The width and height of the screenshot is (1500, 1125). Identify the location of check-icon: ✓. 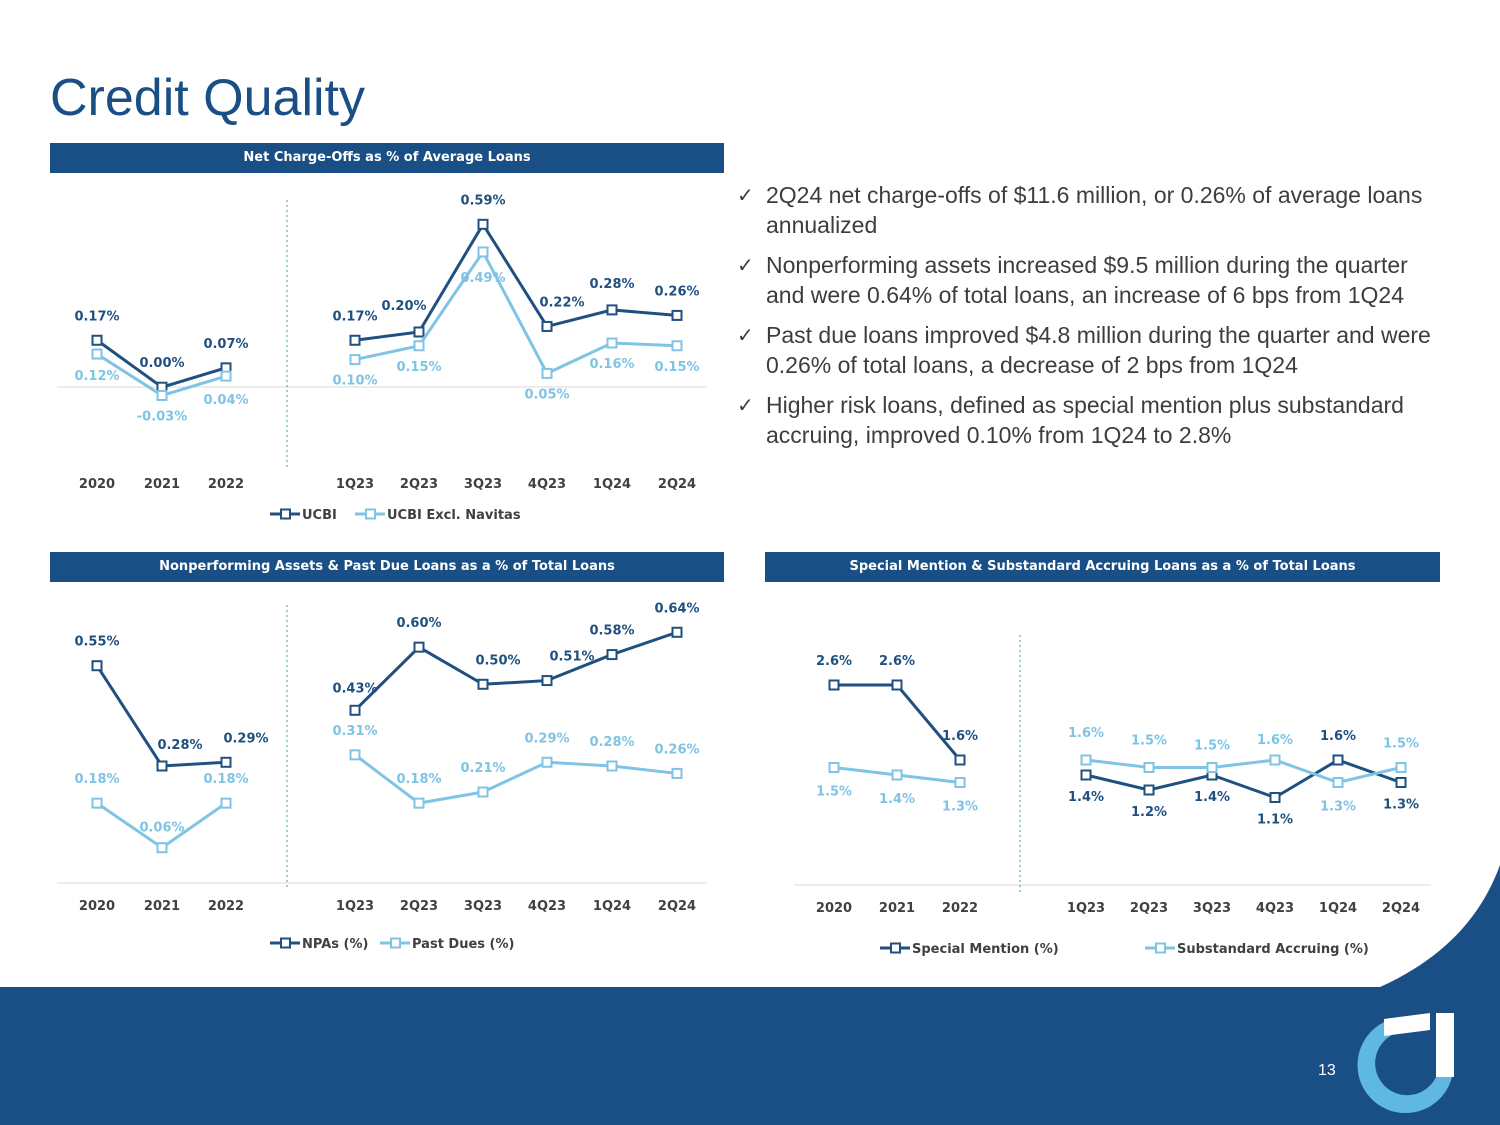
(745, 195).